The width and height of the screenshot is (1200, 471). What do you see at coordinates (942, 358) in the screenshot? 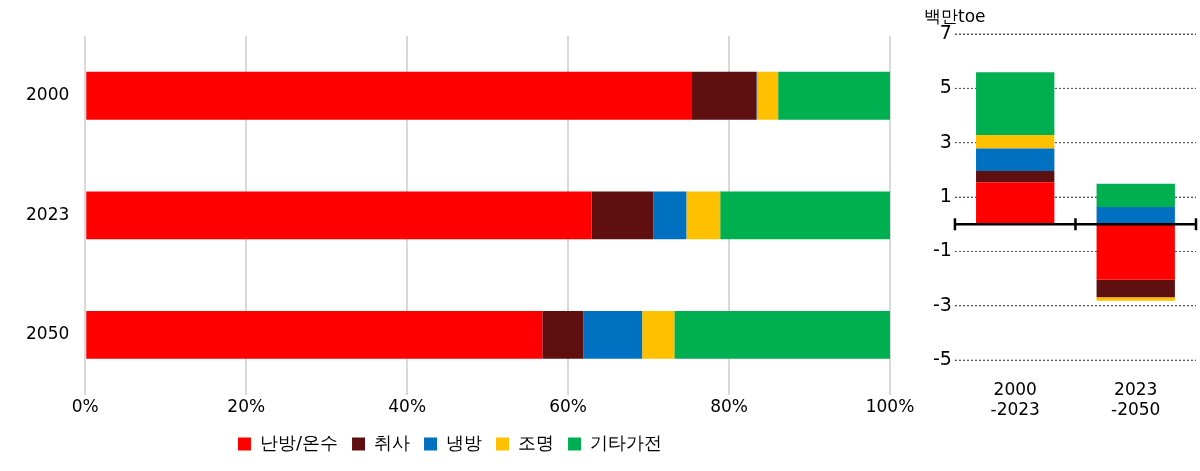
I see `y-tick-label: -5` at bounding box center [942, 358].